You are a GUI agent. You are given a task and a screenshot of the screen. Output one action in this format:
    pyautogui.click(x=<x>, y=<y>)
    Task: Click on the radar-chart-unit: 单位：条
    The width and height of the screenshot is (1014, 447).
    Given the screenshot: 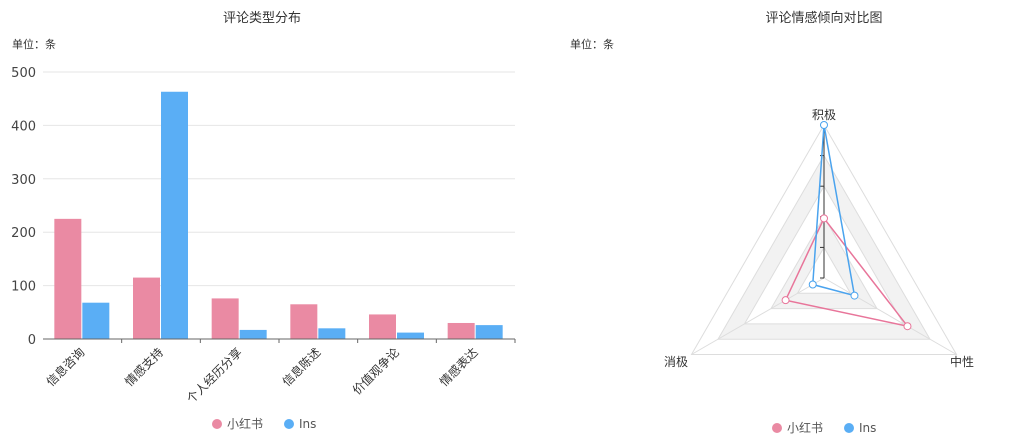 What is the action you would take?
    pyautogui.click(x=592, y=44)
    